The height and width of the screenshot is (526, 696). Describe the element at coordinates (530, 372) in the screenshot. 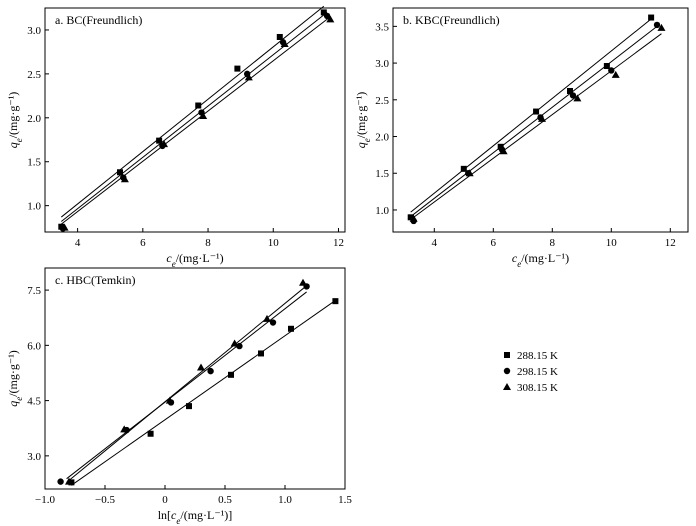

I see `legend: 288.15 K 298.15 K 308.15 K` at that location.